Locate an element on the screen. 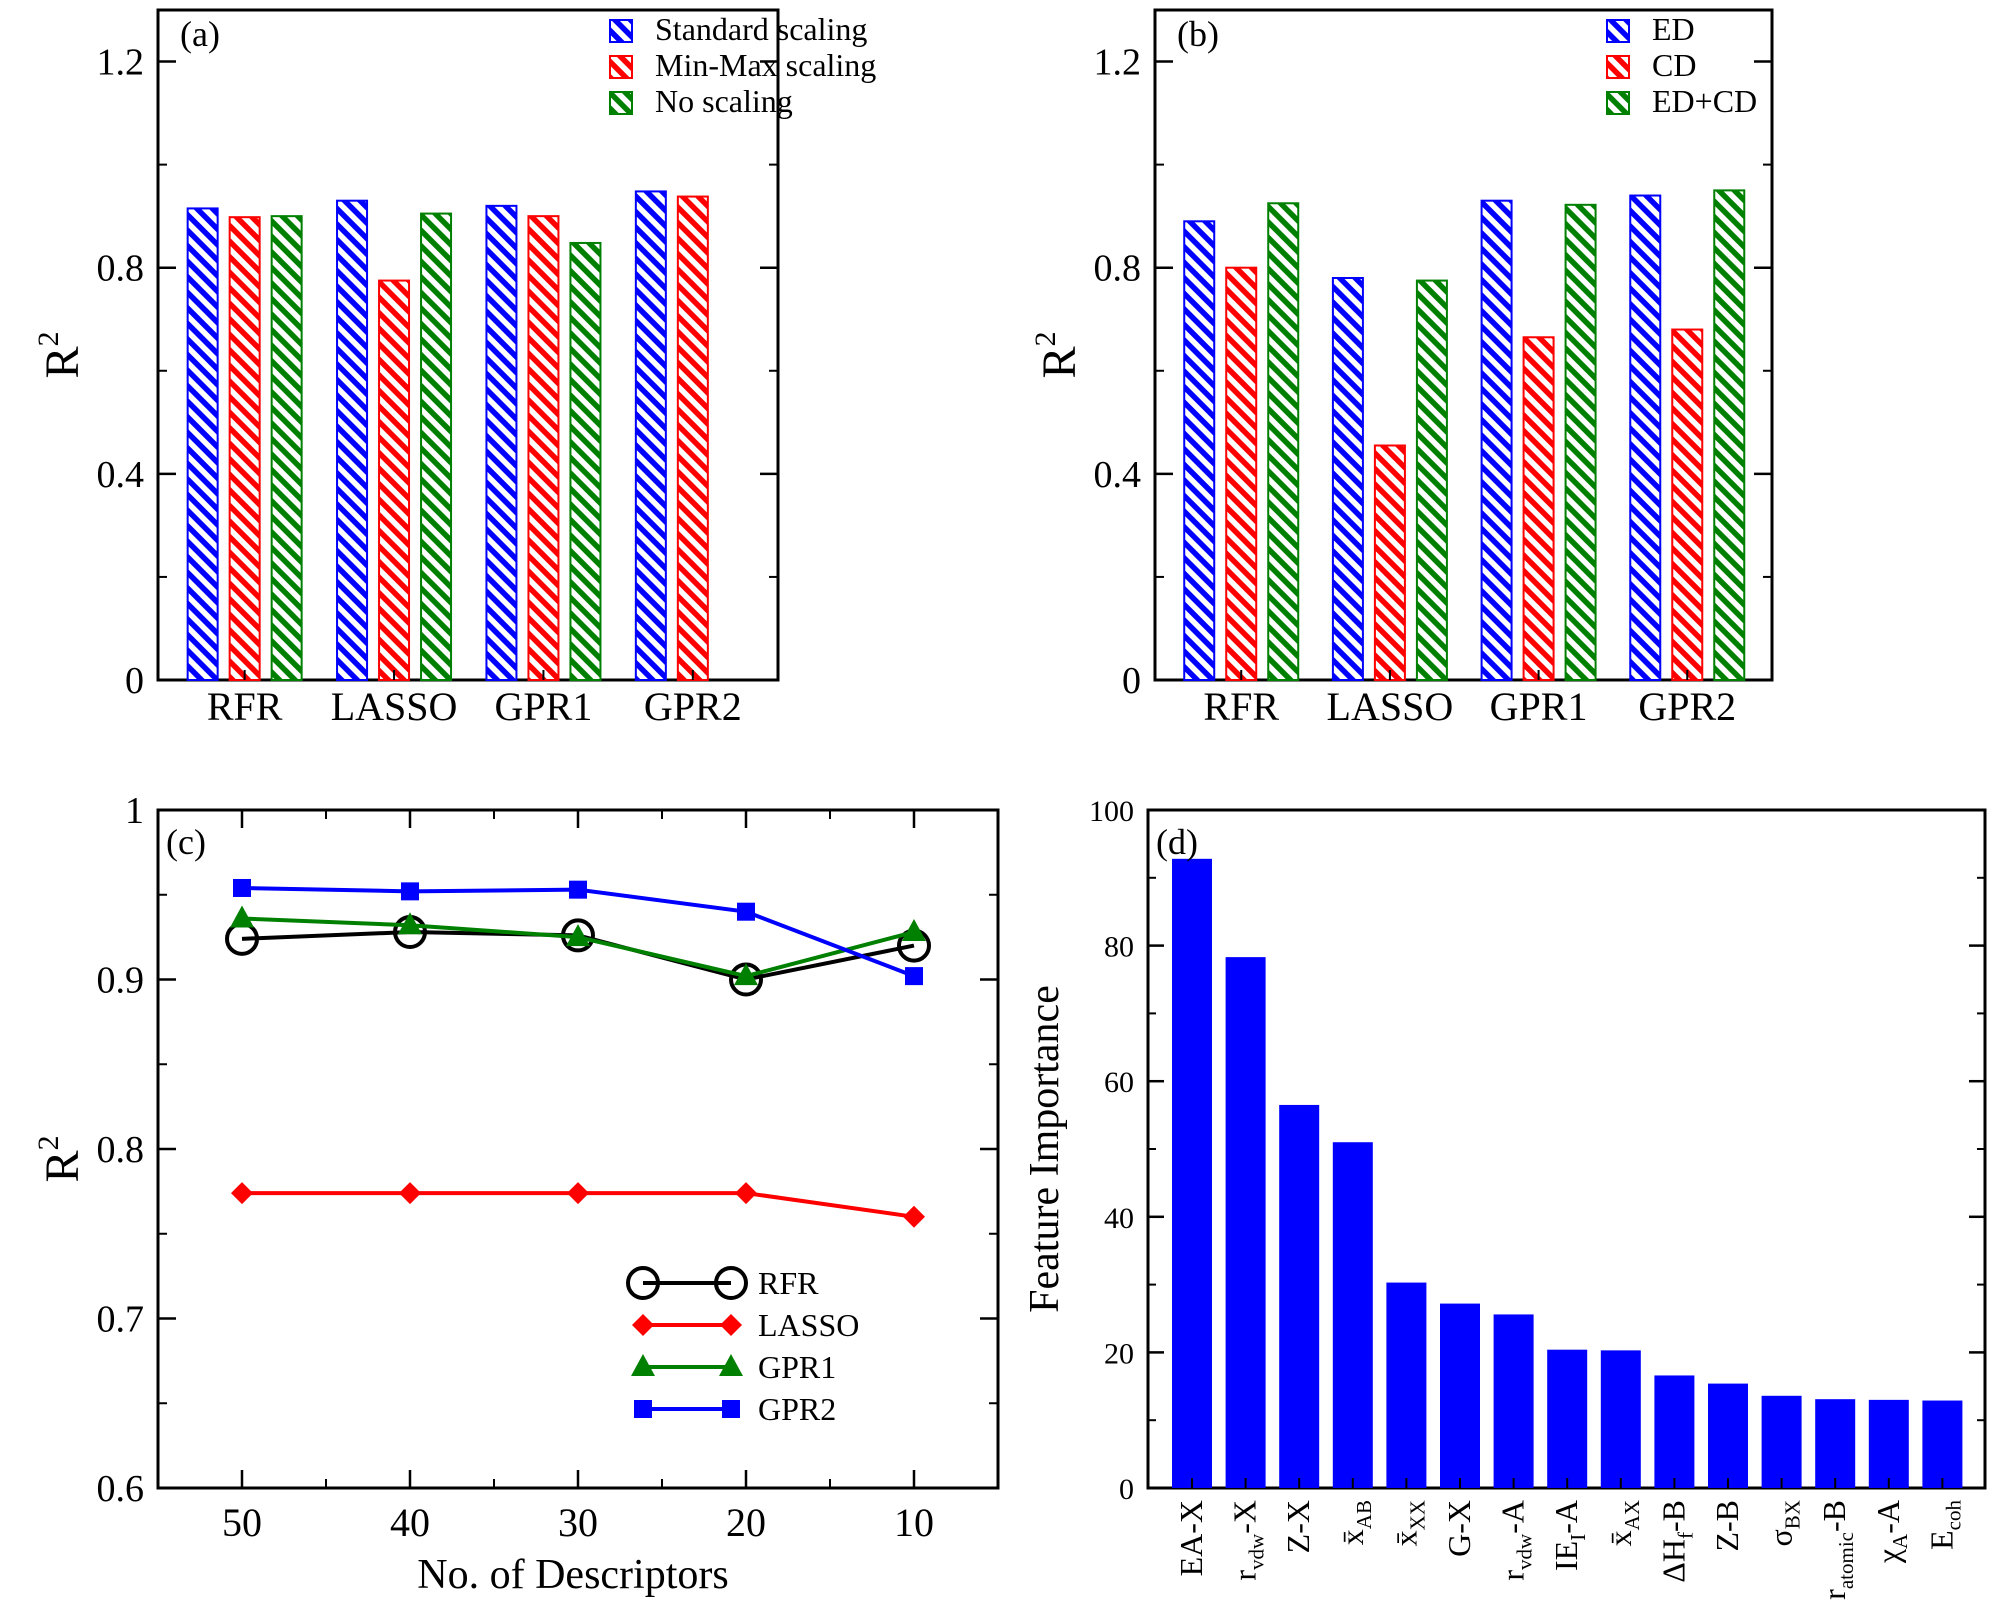 This screenshot has width=2008, height=1622. x-tick-label: 10 is located at coordinates (914, 1522).